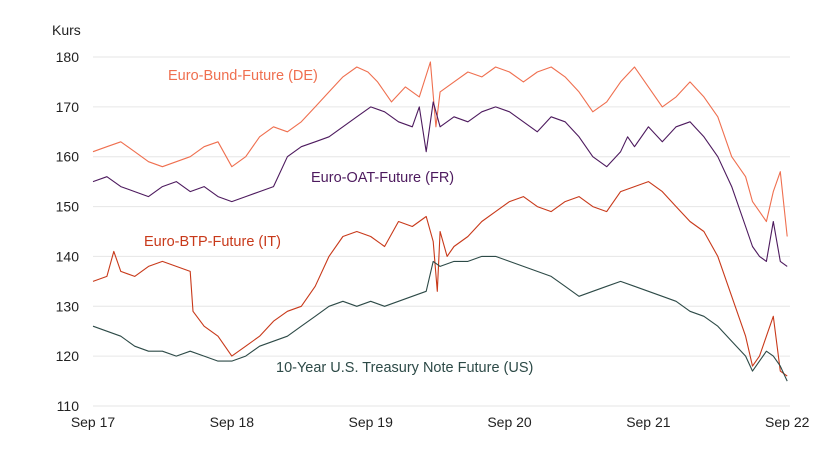 The image size is (840, 456). I want to click on y-tick-label: 140, so click(68, 256).